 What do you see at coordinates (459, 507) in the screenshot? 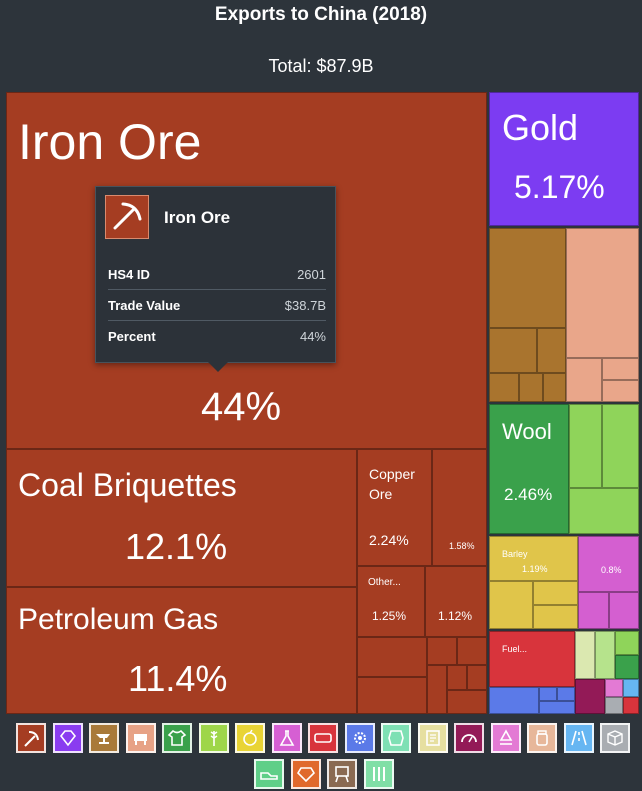
I see `treemap-cell-minerals-small: 1.58%` at bounding box center [459, 507].